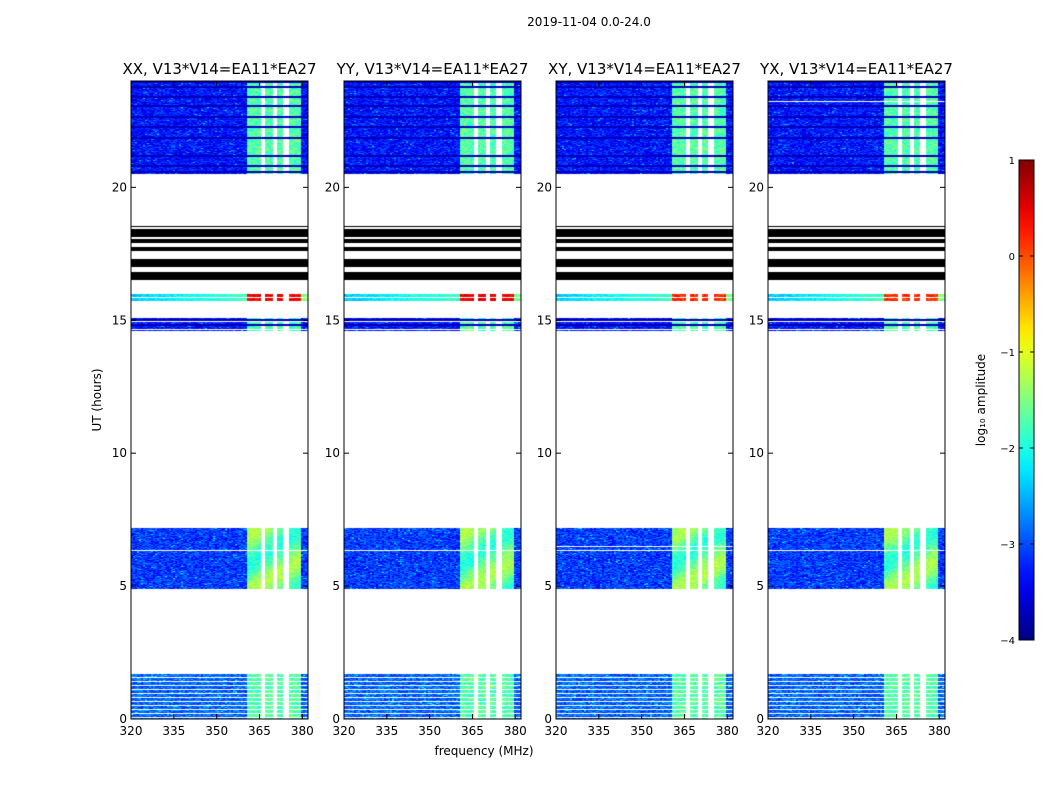 This screenshot has height=800, width=1050. What do you see at coordinates (589, 22) in the screenshot?
I see `figure-title: 2019-11-04 0.0-24.0` at bounding box center [589, 22].